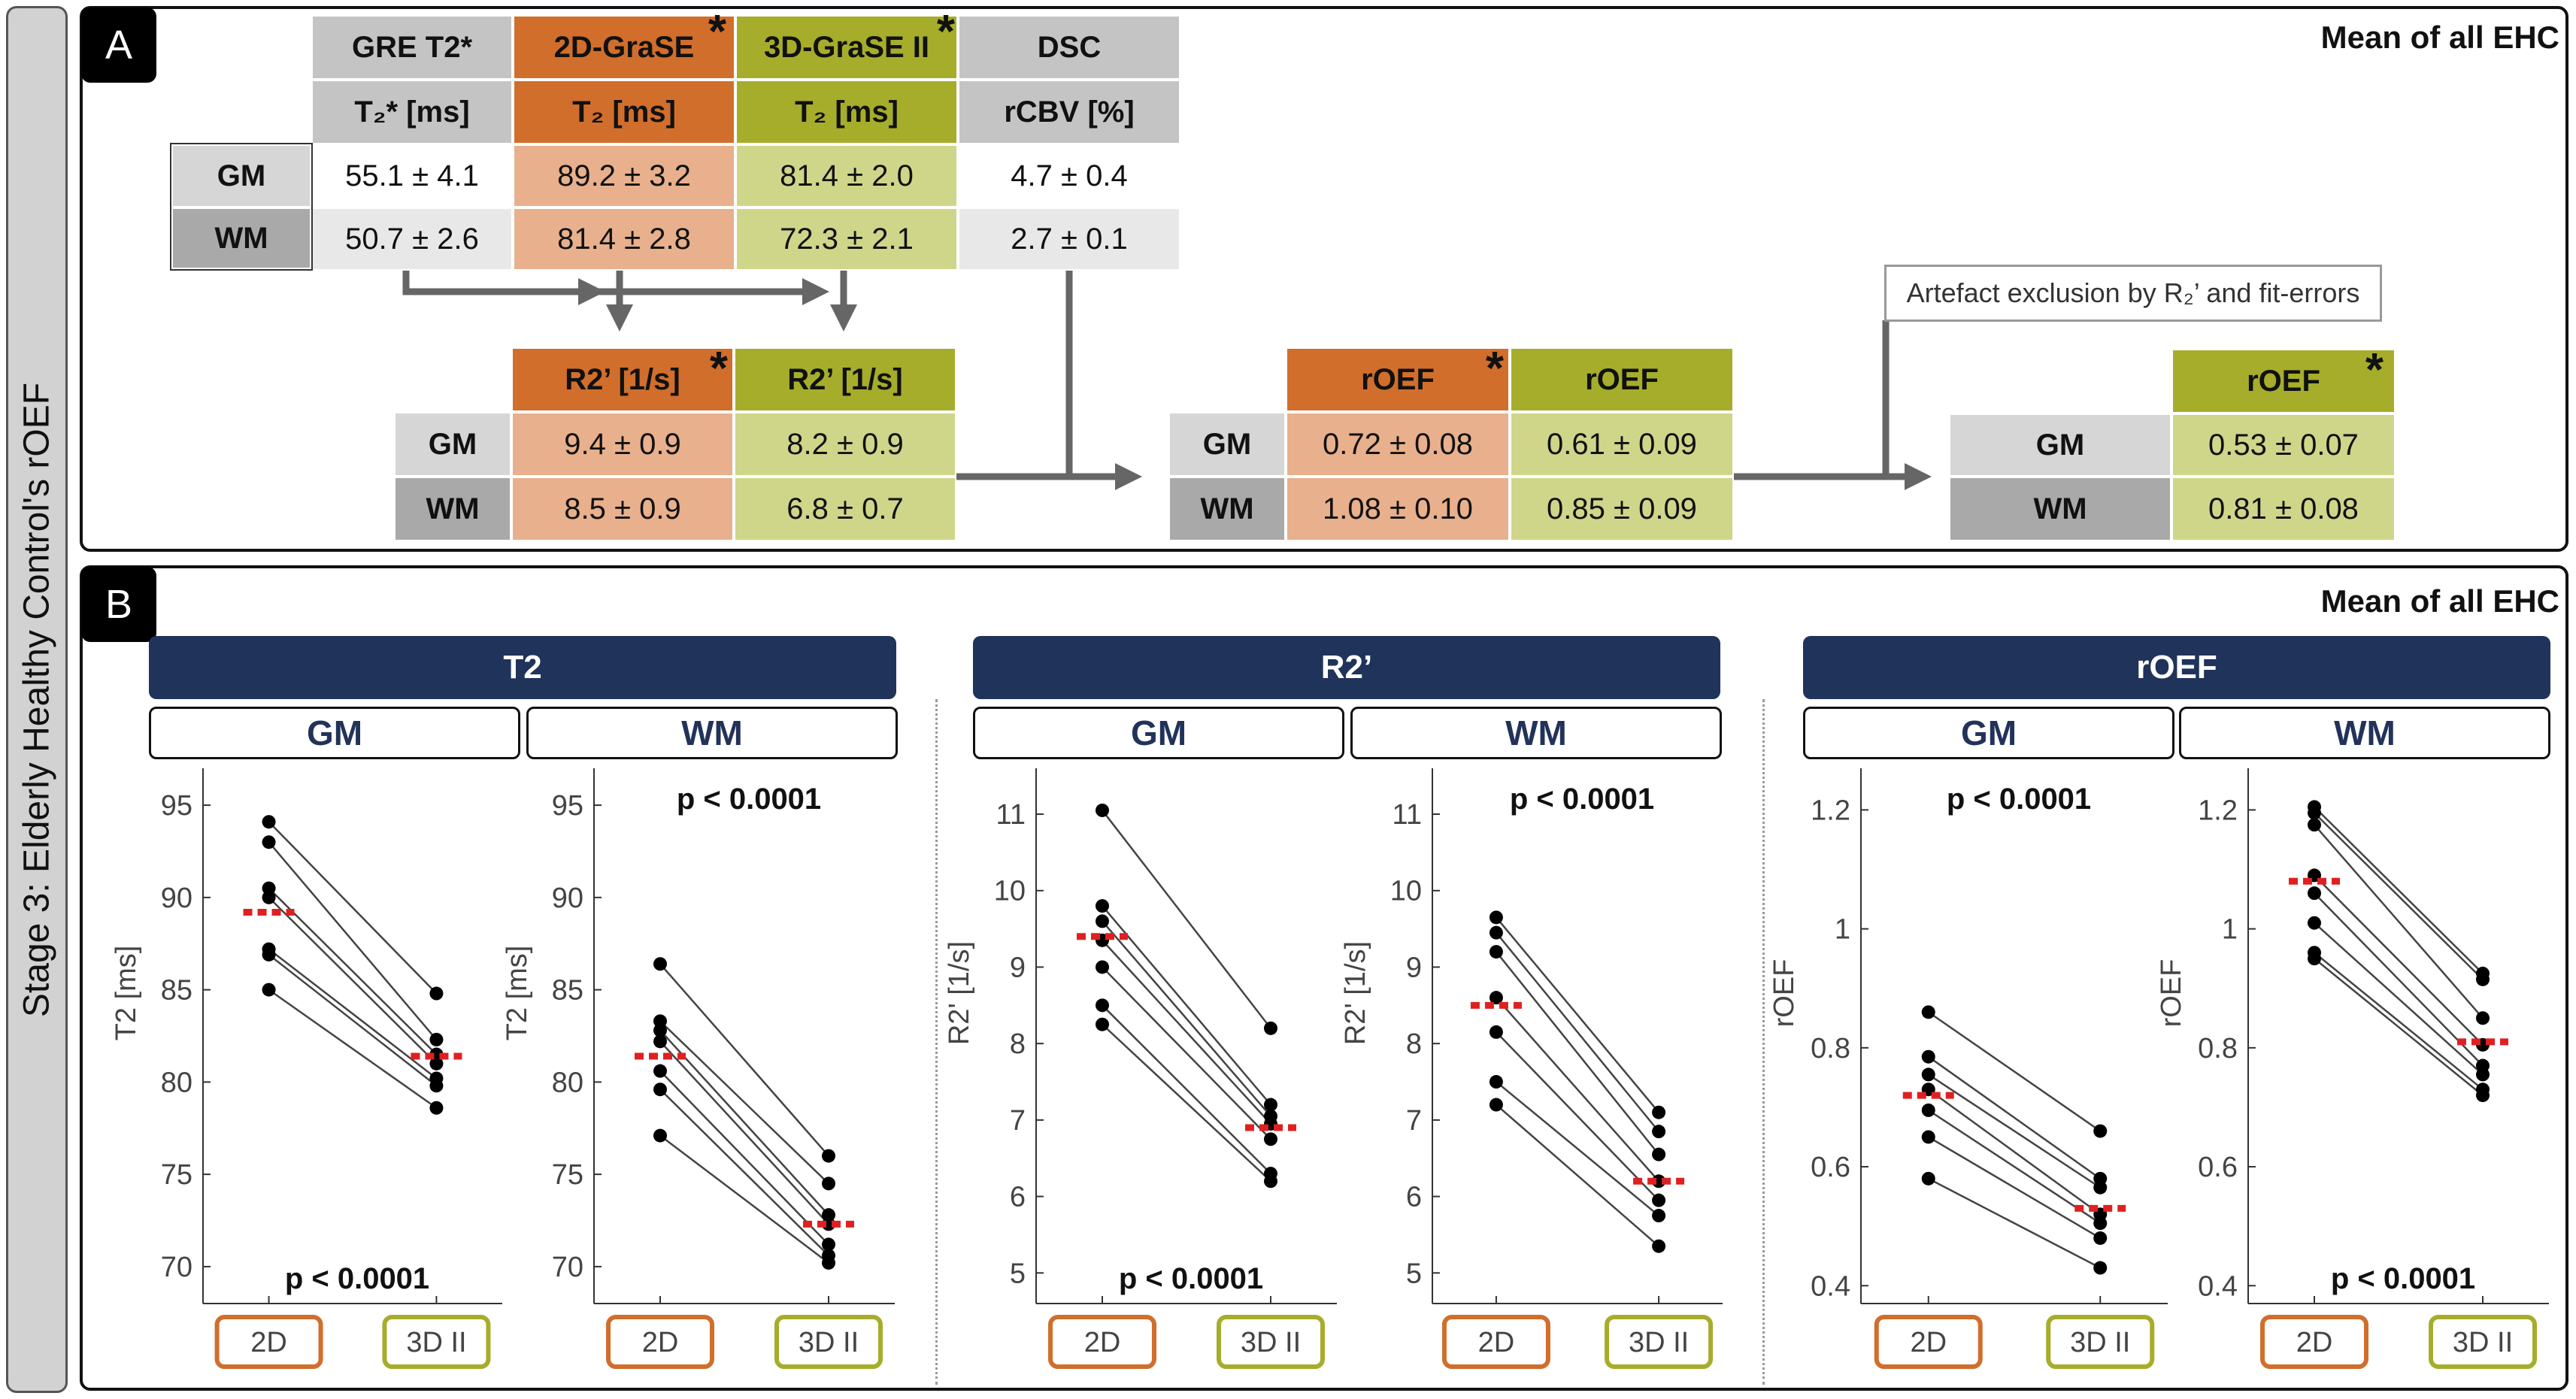 The width and height of the screenshot is (2576, 1399). I want to click on y-tick-label: 95, so click(567, 806).